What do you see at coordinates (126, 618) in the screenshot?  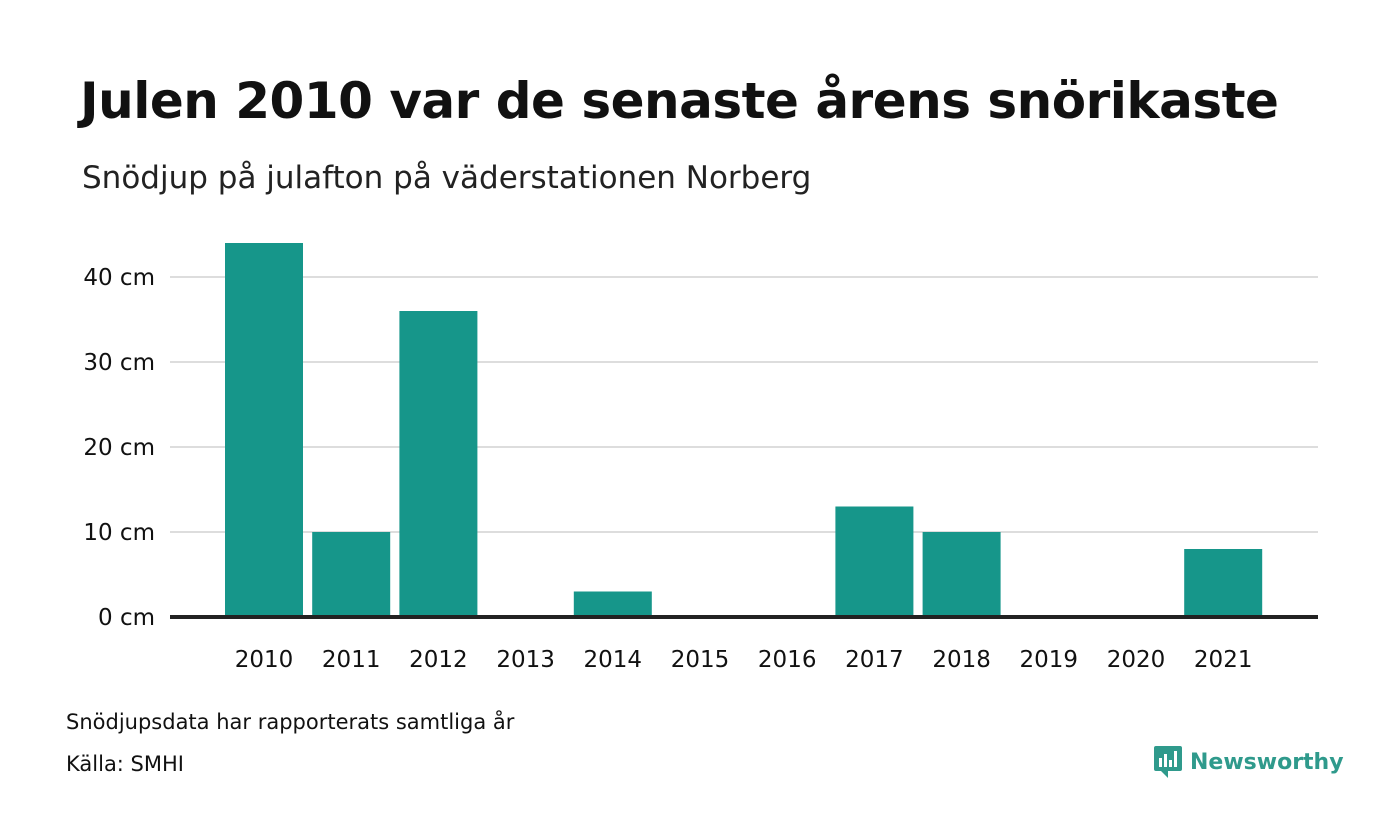 I see `y-tick-label: 0 cm` at bounding box center [126, 618].